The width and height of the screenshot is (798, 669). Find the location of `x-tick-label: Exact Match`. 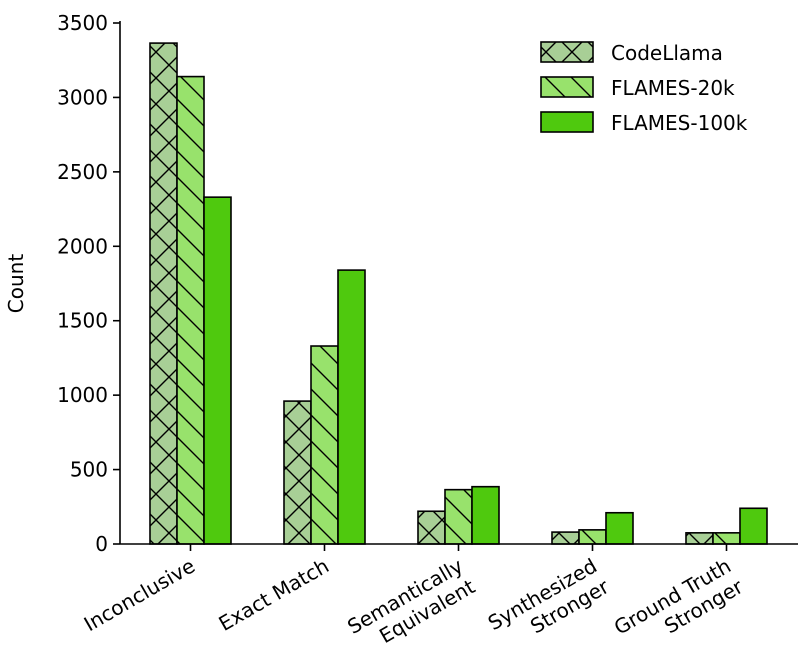

x-tick-label: Exact Match is located at coordinates (274, 595).